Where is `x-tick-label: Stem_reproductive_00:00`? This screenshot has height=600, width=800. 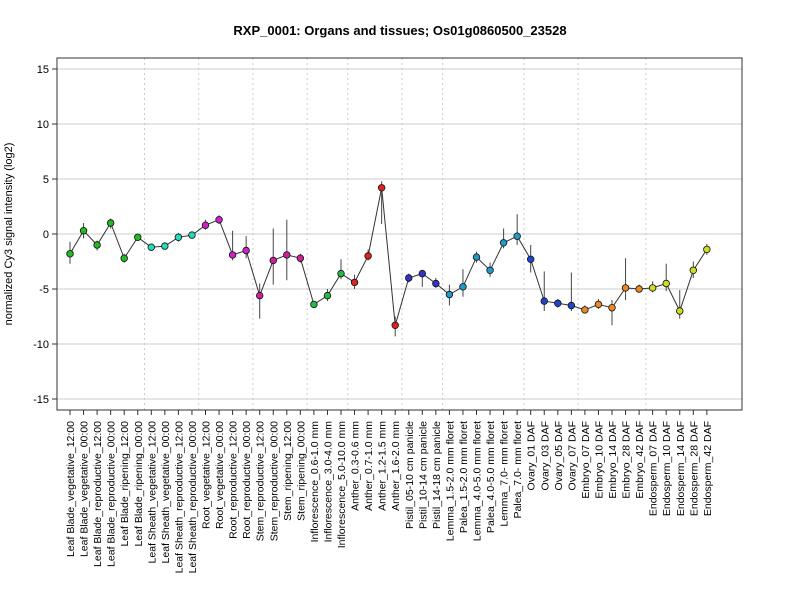 x-tick-label: Stem_reproductive_00:00 is located at coordinates (274, 481).